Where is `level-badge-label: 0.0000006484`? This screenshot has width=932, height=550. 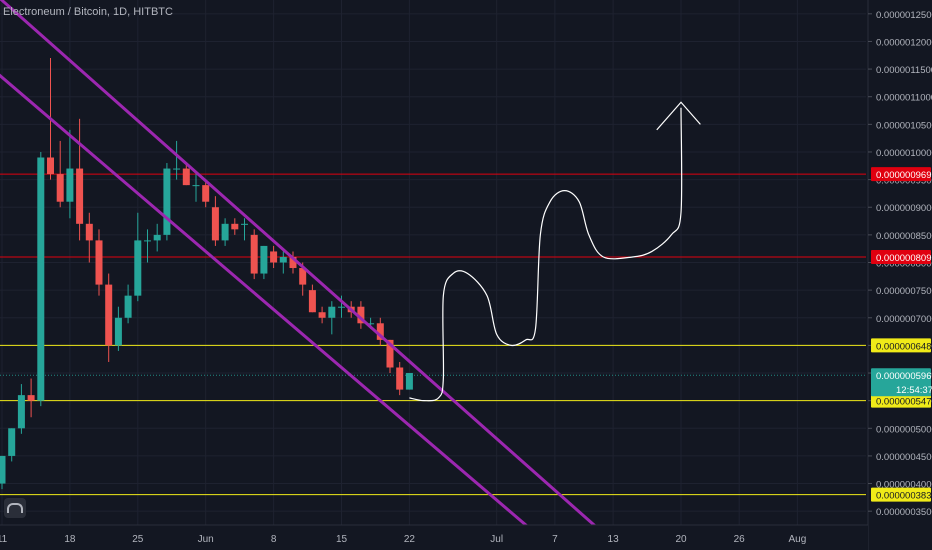
level-badge-label: 0.0000006484 is located at coordinates (904, 346).